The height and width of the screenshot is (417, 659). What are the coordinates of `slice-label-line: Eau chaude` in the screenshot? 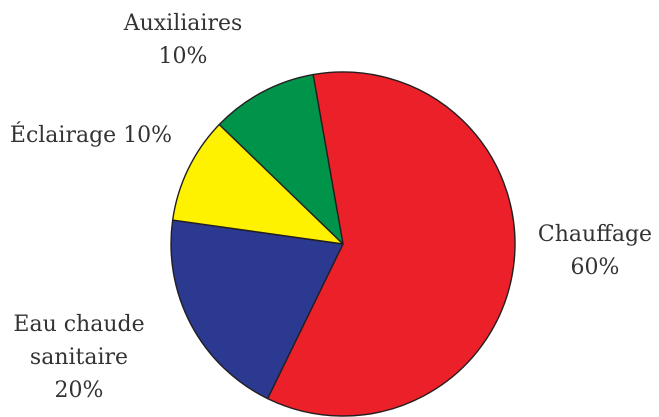 It's located at (78, 324).